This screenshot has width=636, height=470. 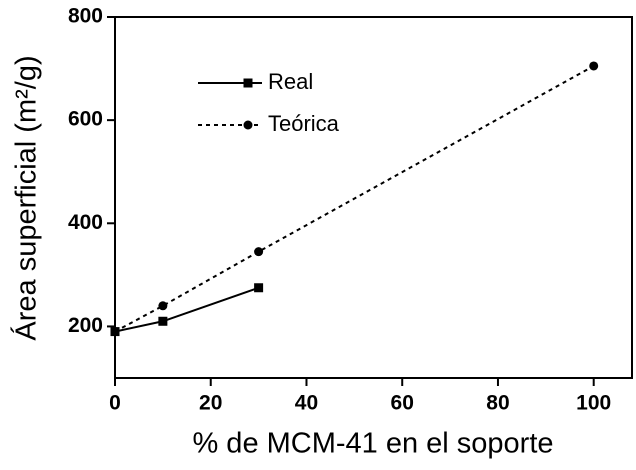 I want to click on legend-label: Teórica, so click(x=304, y=123).